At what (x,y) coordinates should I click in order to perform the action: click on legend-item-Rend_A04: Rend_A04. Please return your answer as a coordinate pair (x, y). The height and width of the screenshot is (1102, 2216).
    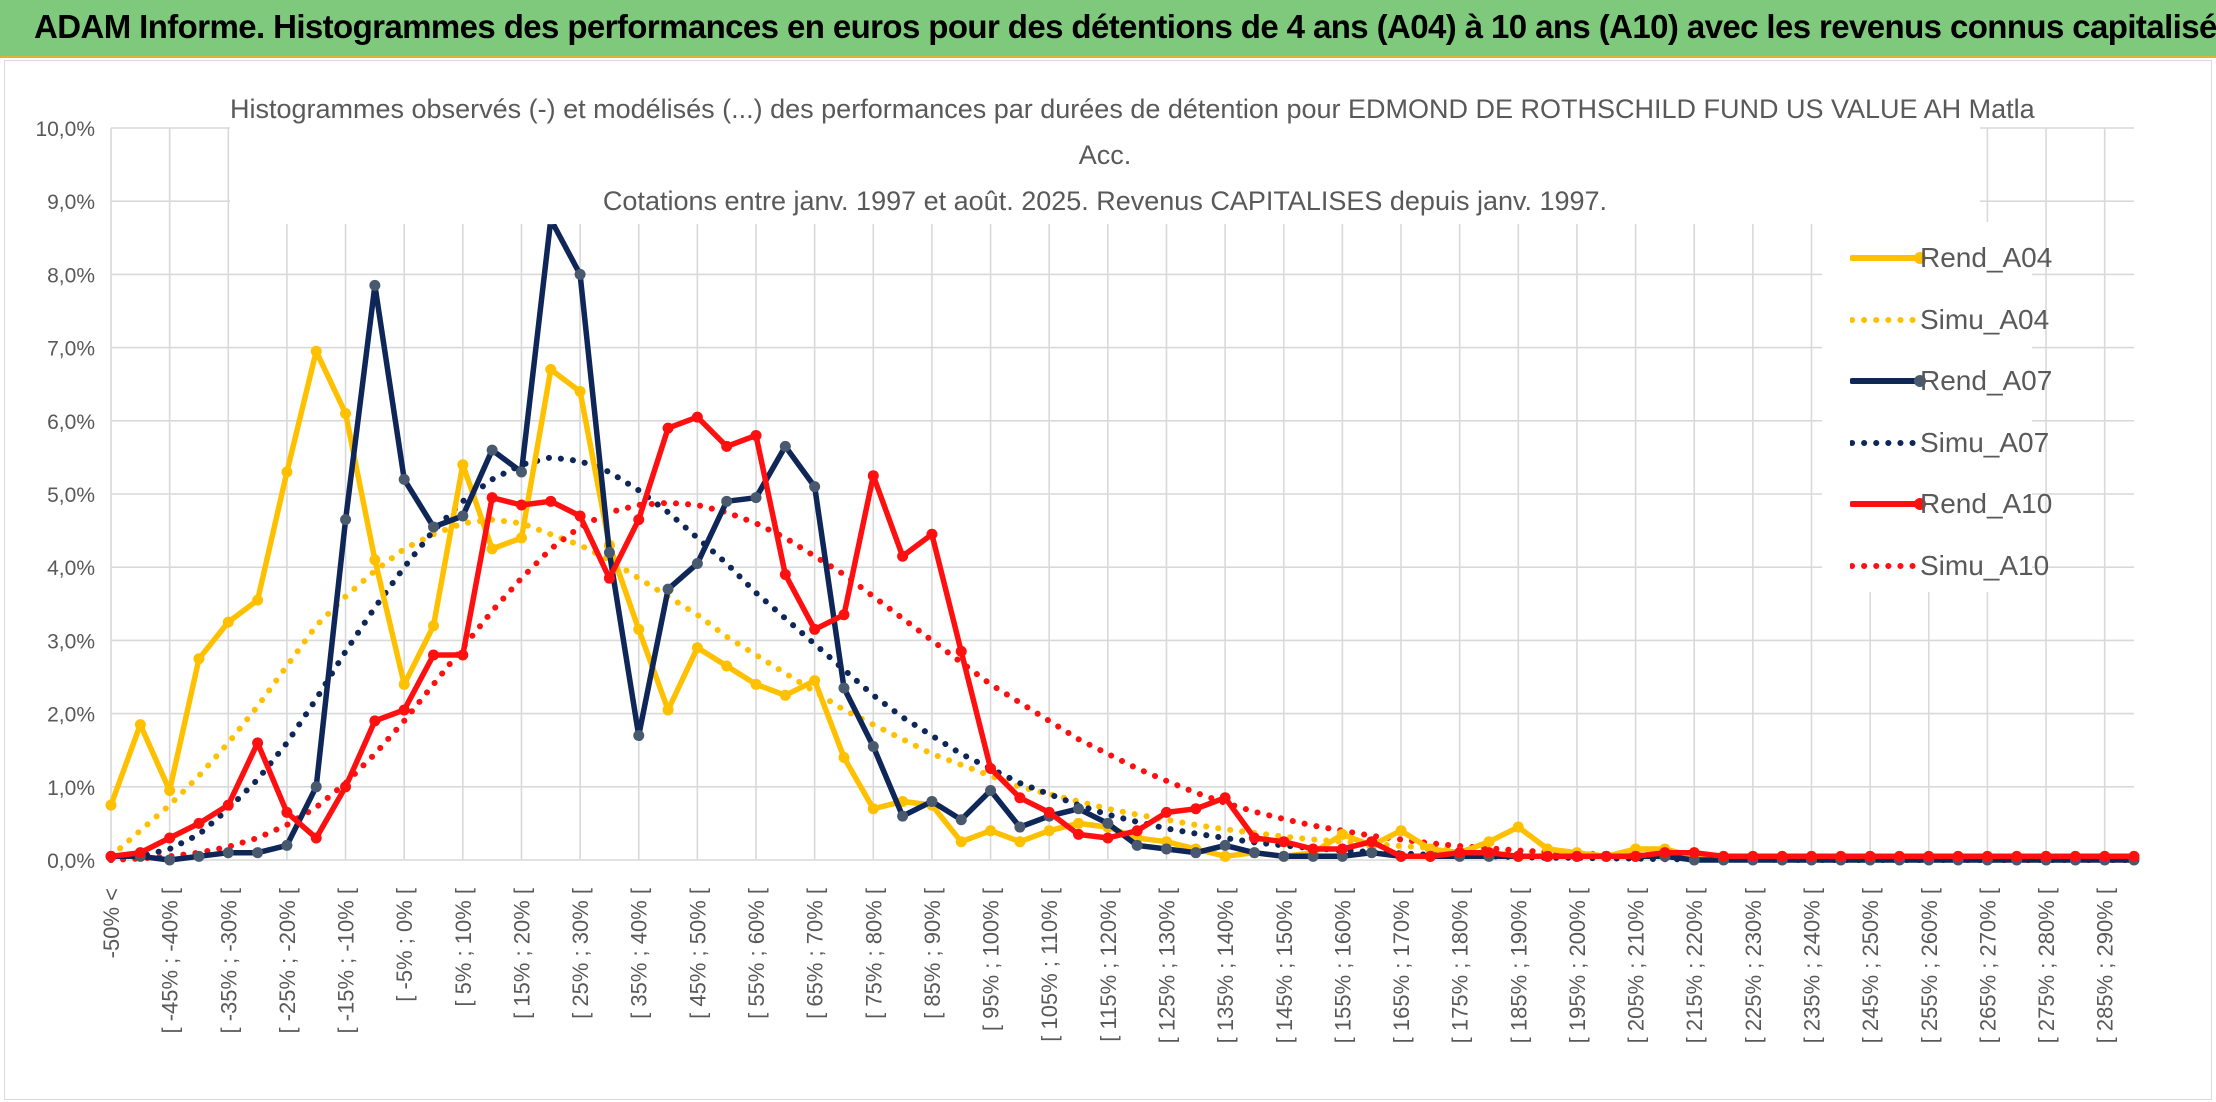
    Looking at the image, I should click on (1937, 258).